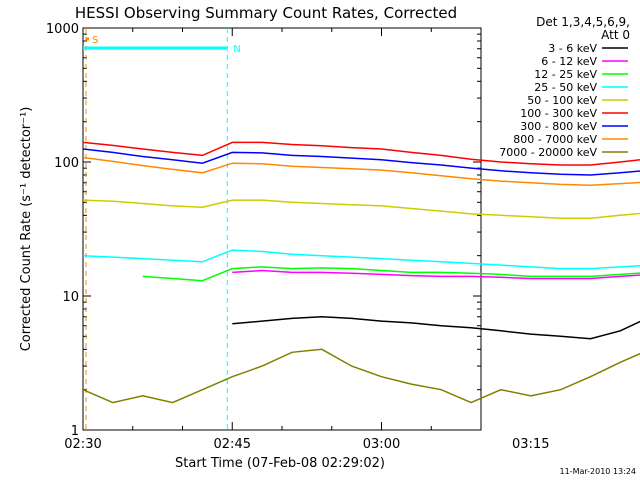 This screenshot has width=640, height=480. I want to click on series-line-12-25-kev, so click(391, 274).